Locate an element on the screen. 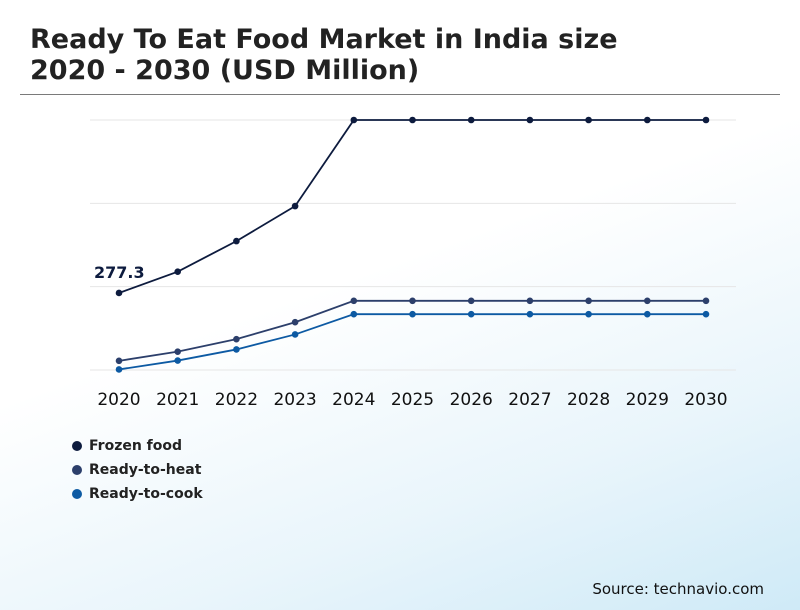 This screenshot has height=610, width=800. chart-title-line-1: Ready To Eat Food Market in India size is located at coordinates (324, 39).